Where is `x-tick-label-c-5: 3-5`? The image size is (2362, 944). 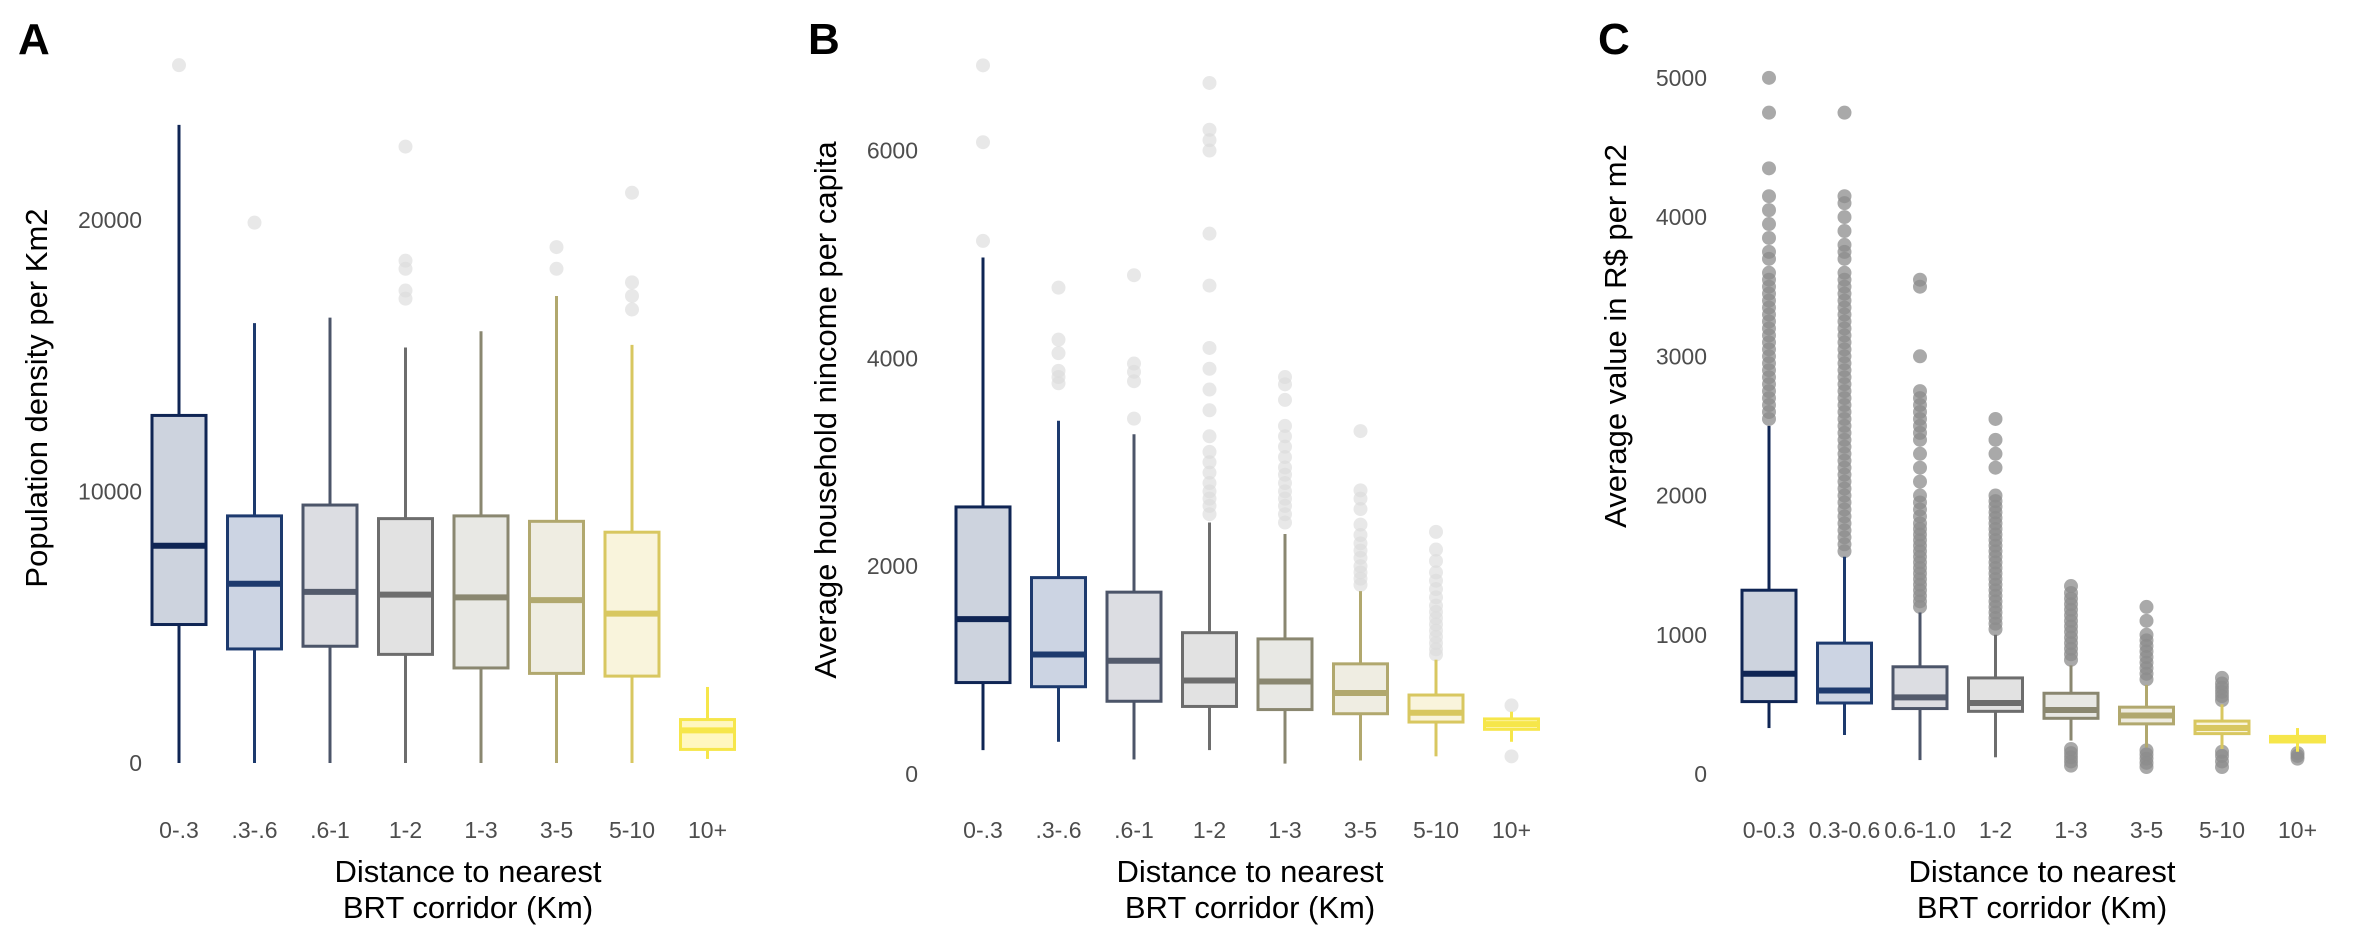 x-tick-label-c-5: 3-5 is located at coordinates (2146, 830).